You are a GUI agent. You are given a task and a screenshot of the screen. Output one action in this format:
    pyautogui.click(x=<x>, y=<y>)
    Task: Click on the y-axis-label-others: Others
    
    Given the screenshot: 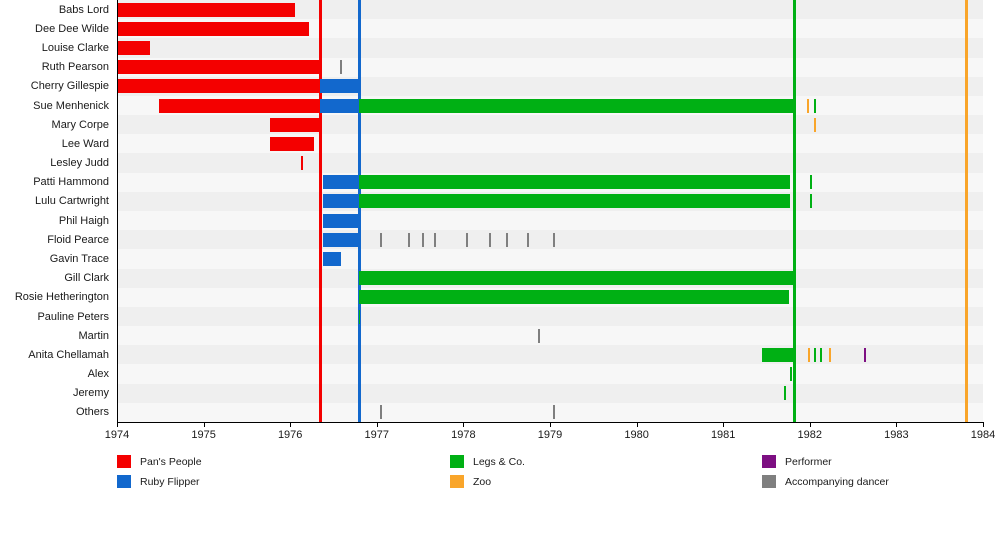 What is the action you would take?
    pyautogui.click(x=92, y=412)
    